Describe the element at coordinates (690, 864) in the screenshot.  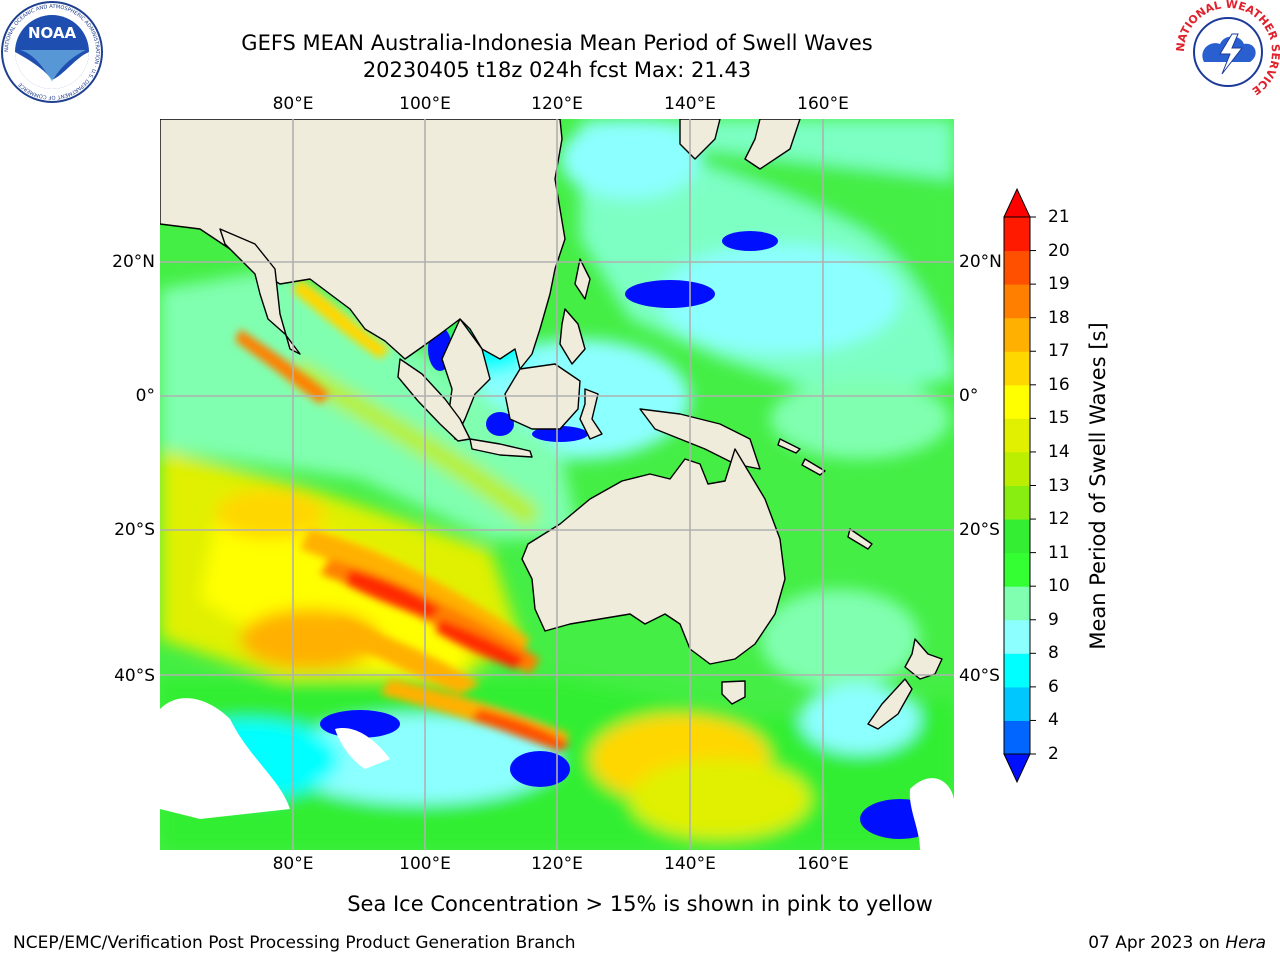
I see `lon-tick-bottom-140e: 140°E` at that location.